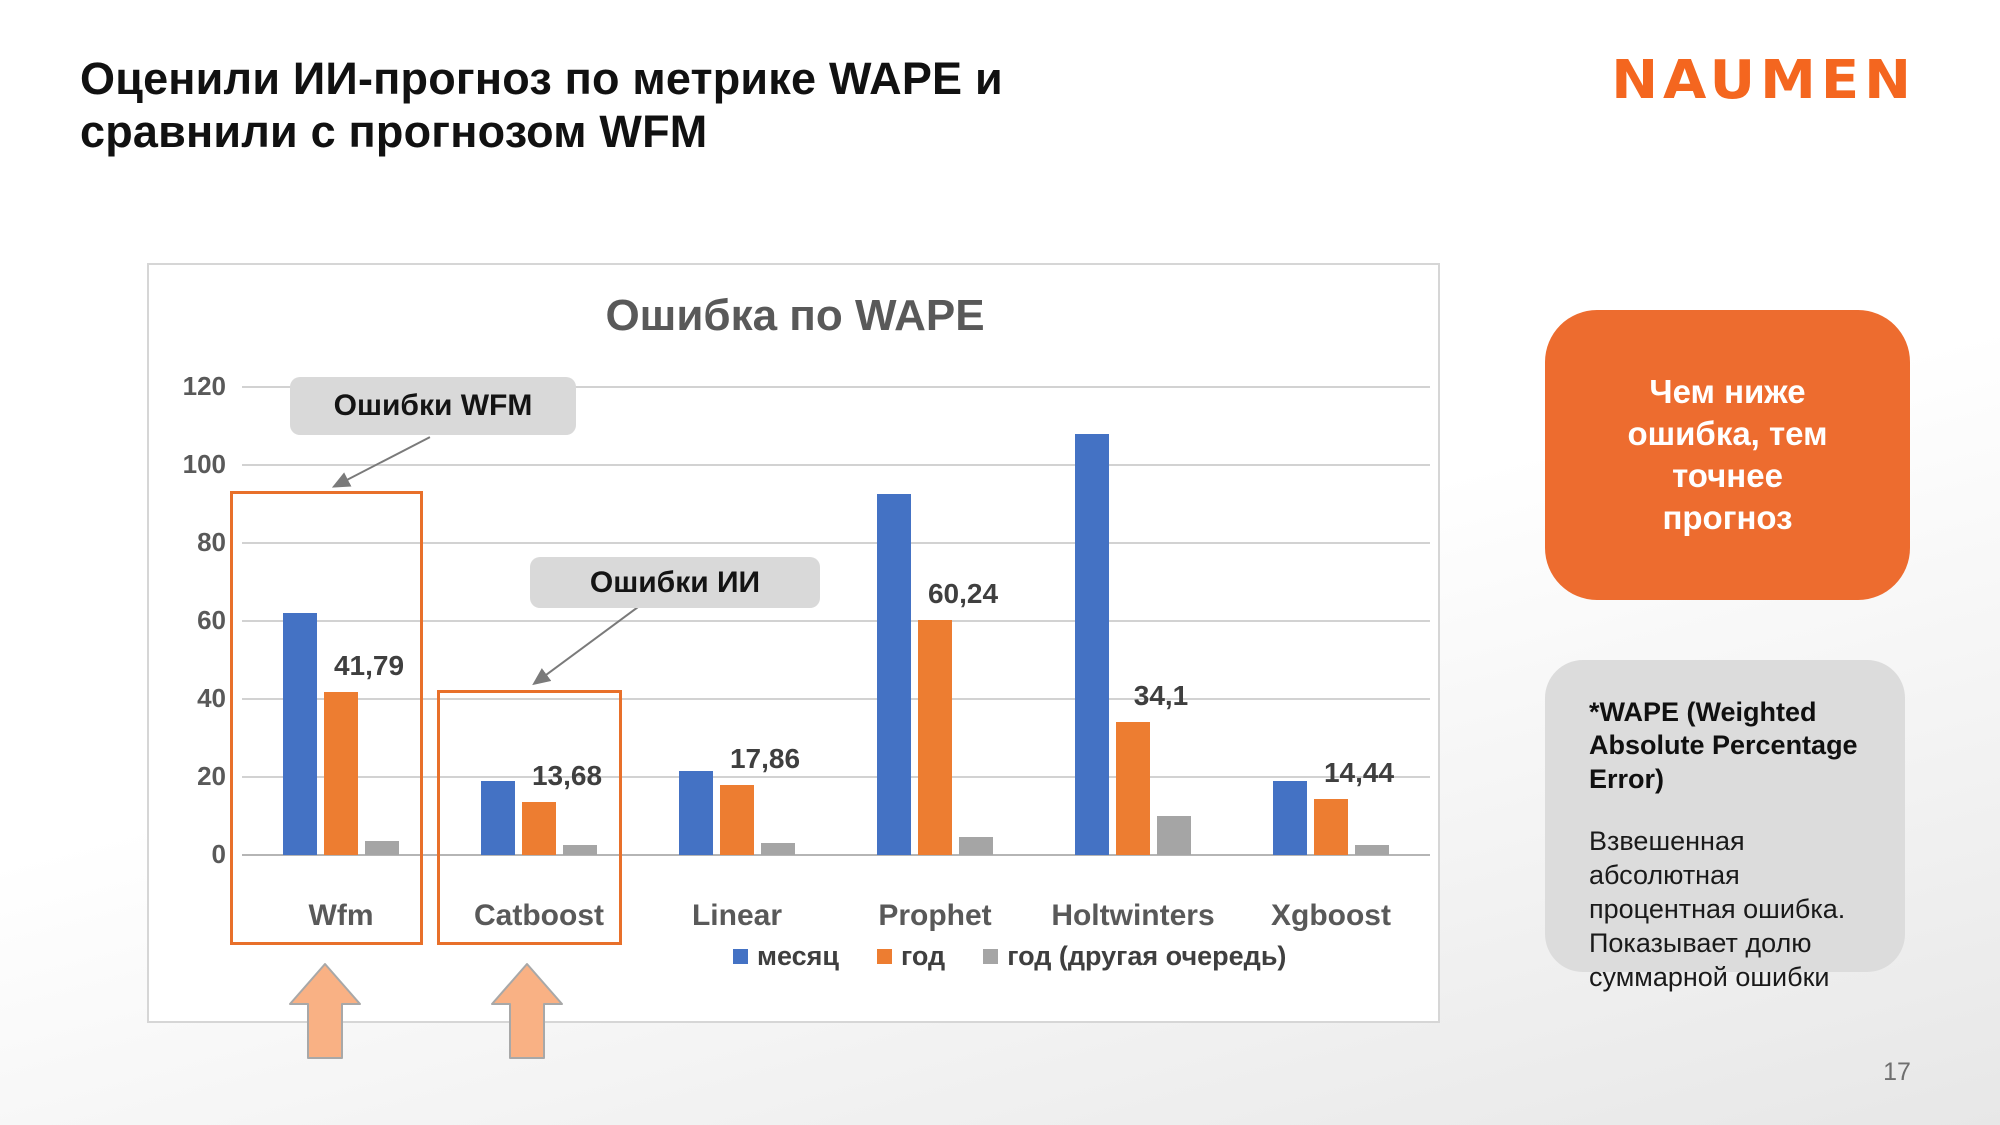  I want to click on legend-item-год: год, so click(911, 956).